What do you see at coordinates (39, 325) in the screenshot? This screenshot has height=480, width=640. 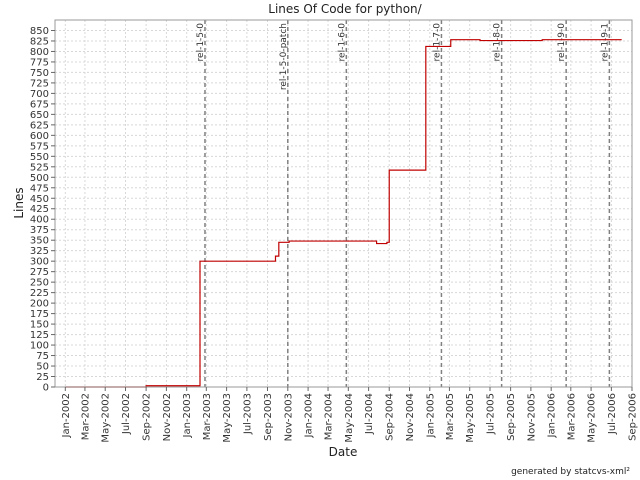 I see `y-tick-label: 150` at bounding box center [39, 325].